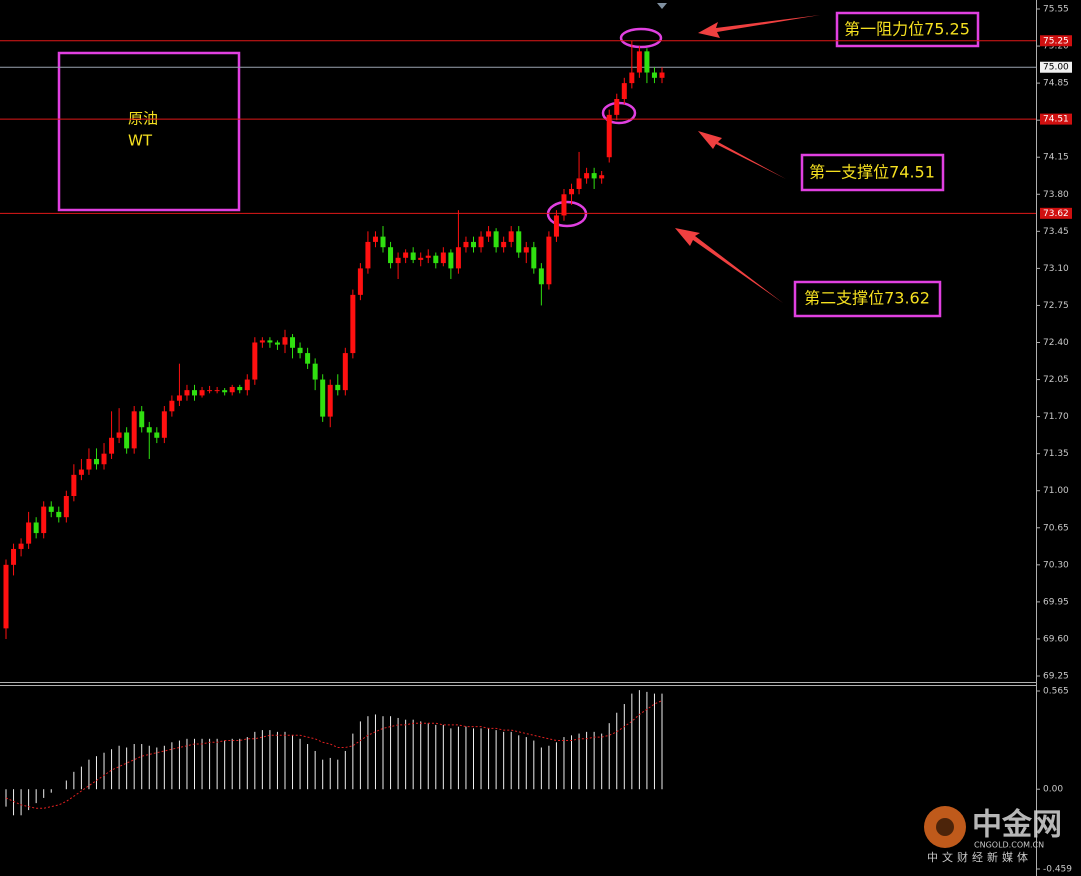  I want to click on y-tick-label: 70.65, so click(1056, 528).